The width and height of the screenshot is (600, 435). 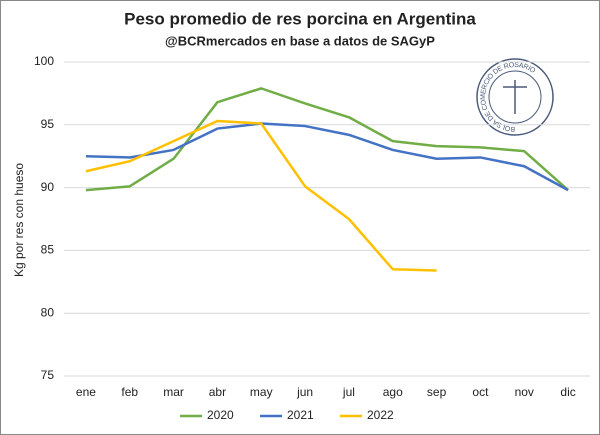 I want to click on y-tick-label: 75, so click(x=48, y=375).